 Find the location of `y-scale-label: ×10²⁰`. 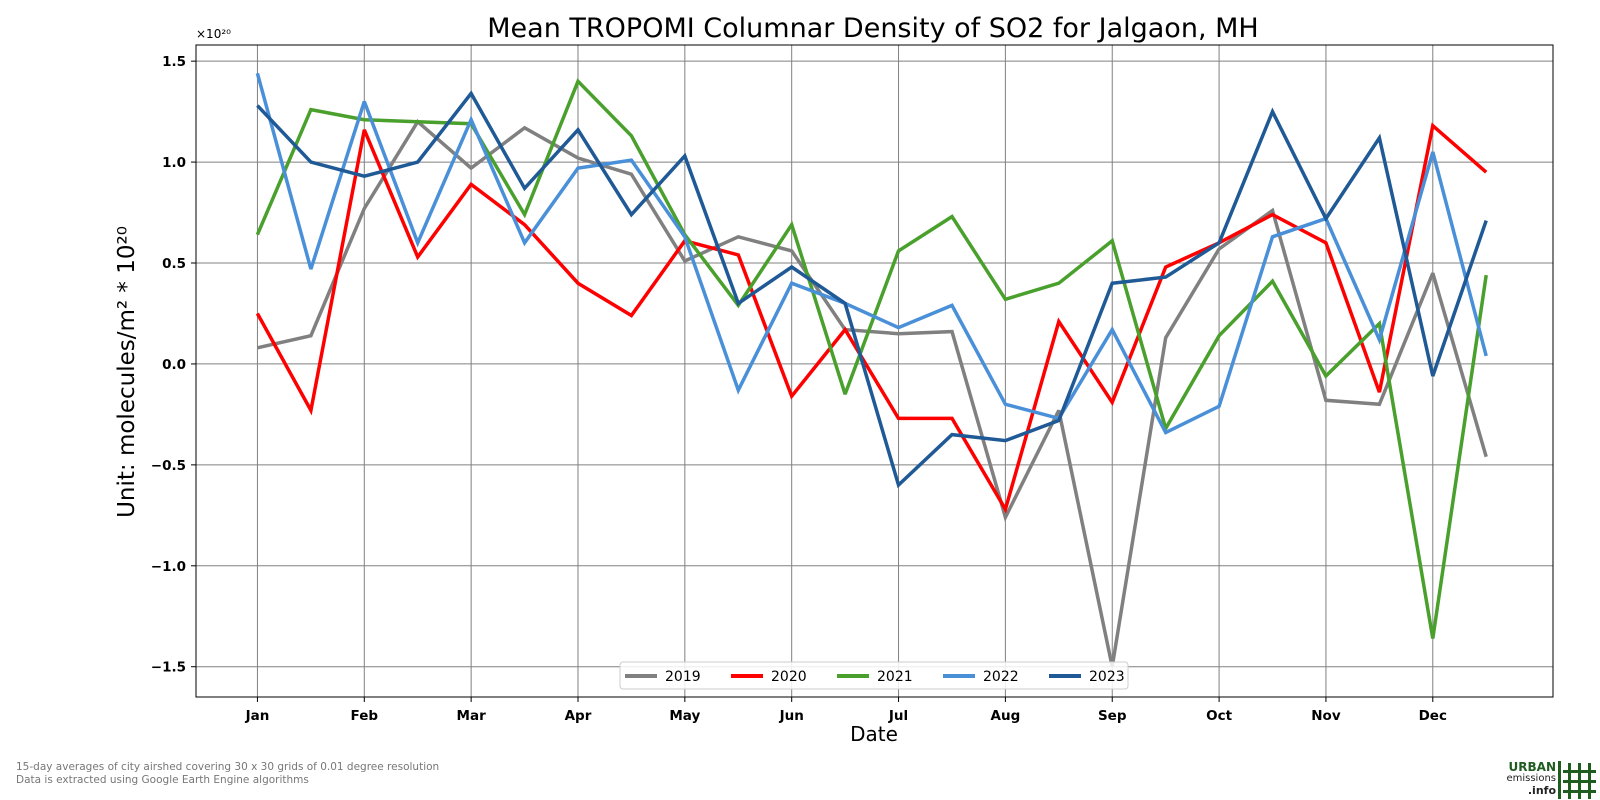

y-scale-label: ×10²⁰ is located at coordinates (213, 34).